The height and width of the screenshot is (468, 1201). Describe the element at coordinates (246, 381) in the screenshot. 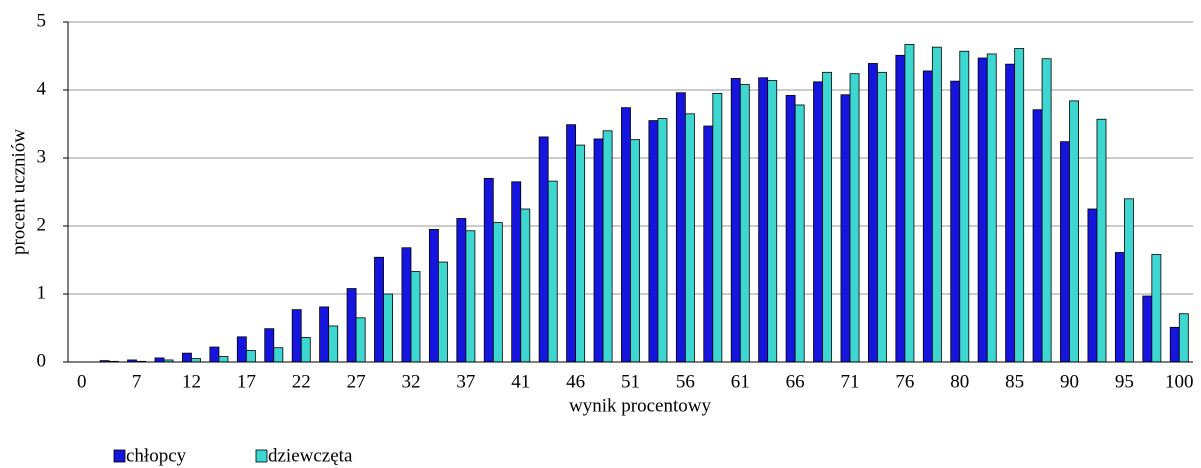

I see `x-tick-label: 17` at that location.